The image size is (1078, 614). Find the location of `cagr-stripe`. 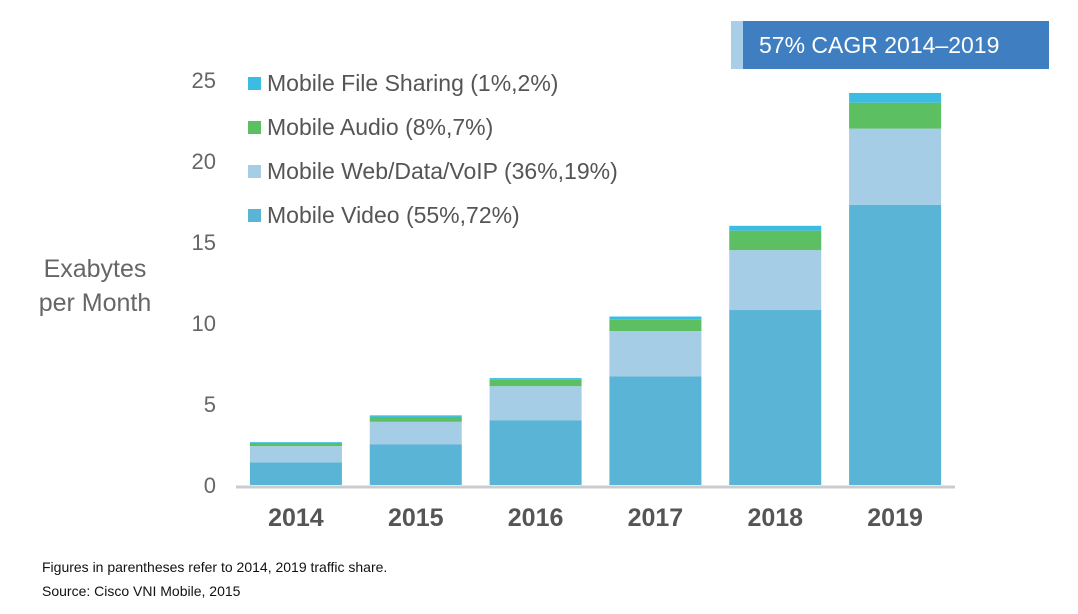

cagr-stripe is located at coordinates (737, 45).